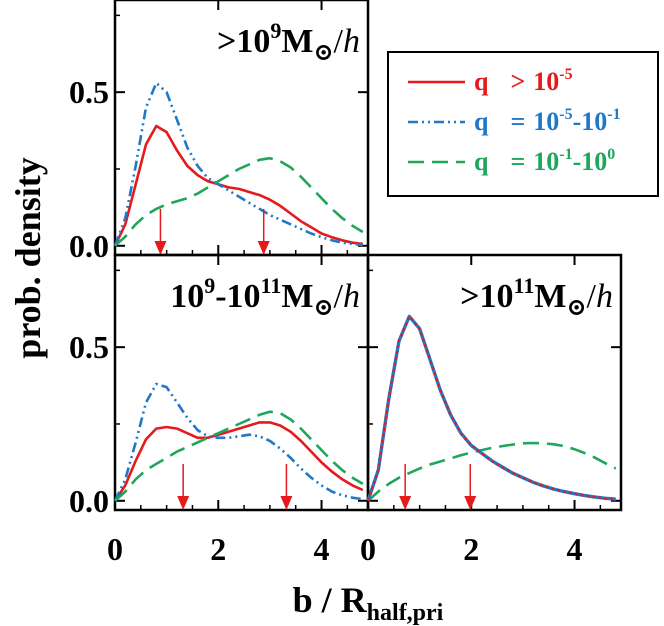 The width and height of the screenshot is (664, 626). What do you see at coordinates (544, 161) in the screenshot?
I see `legend-label-q_1e-1_1e0: q = 10-1-100` at bounding box center [544, 161].